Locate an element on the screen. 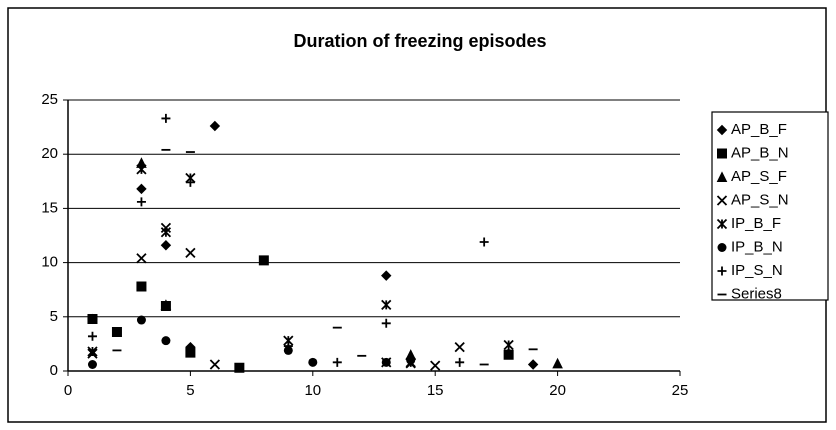 The width and height of the screenshot is (836, 430). x-tick-label: 5 is located at coordinates (190, 390).